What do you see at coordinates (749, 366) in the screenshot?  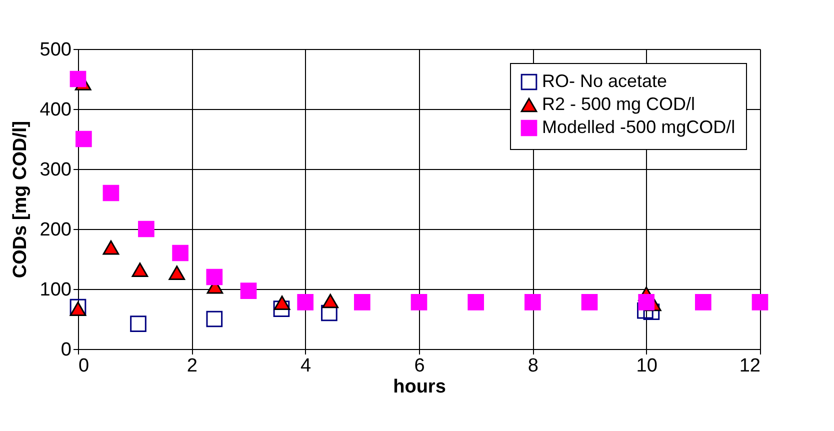 I see `x-tick-label: 12` at bounding box center [749, 366].